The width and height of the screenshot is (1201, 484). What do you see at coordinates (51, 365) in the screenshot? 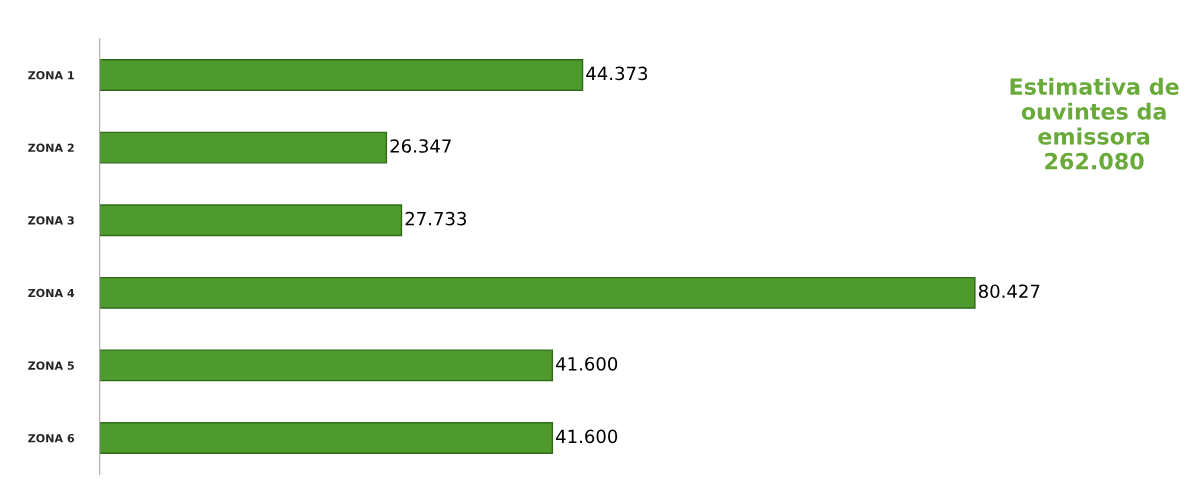
I see `y-tick-label: ZONA 5` at bounding box center [51, 365].